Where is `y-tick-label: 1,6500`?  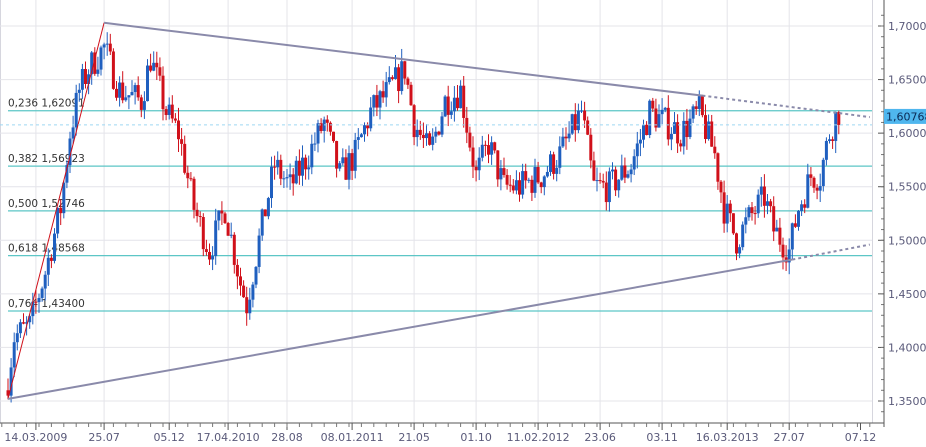
y-tick-label: 1,6500 is located at coordinates (907, 80).